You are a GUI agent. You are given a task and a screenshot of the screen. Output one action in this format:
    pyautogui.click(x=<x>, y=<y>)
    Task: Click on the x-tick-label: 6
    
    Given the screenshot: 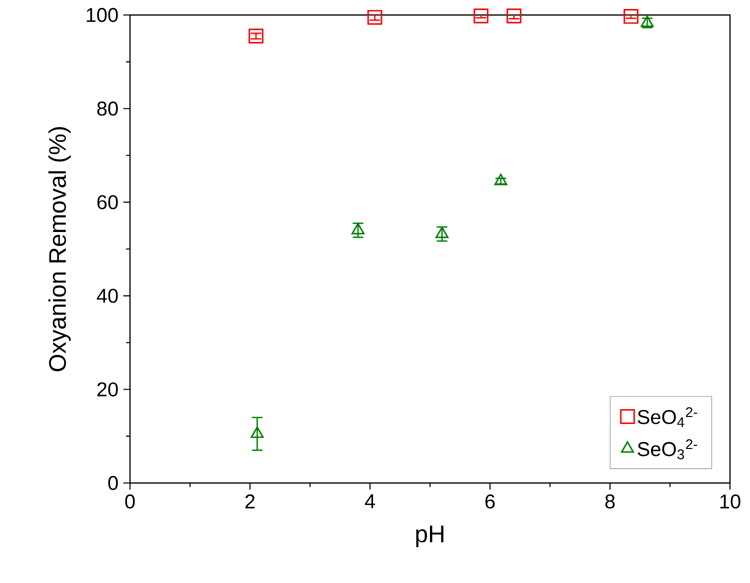 What is the action you would take?
    pyautogui.click(x=490, y=501)
    